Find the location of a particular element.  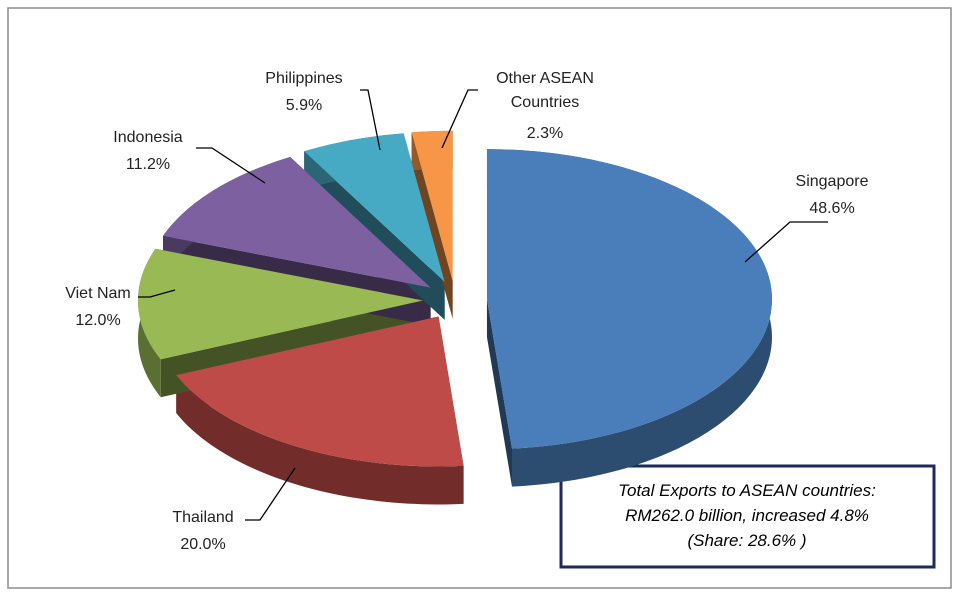

slice-side is located at coordinates (320, 440).